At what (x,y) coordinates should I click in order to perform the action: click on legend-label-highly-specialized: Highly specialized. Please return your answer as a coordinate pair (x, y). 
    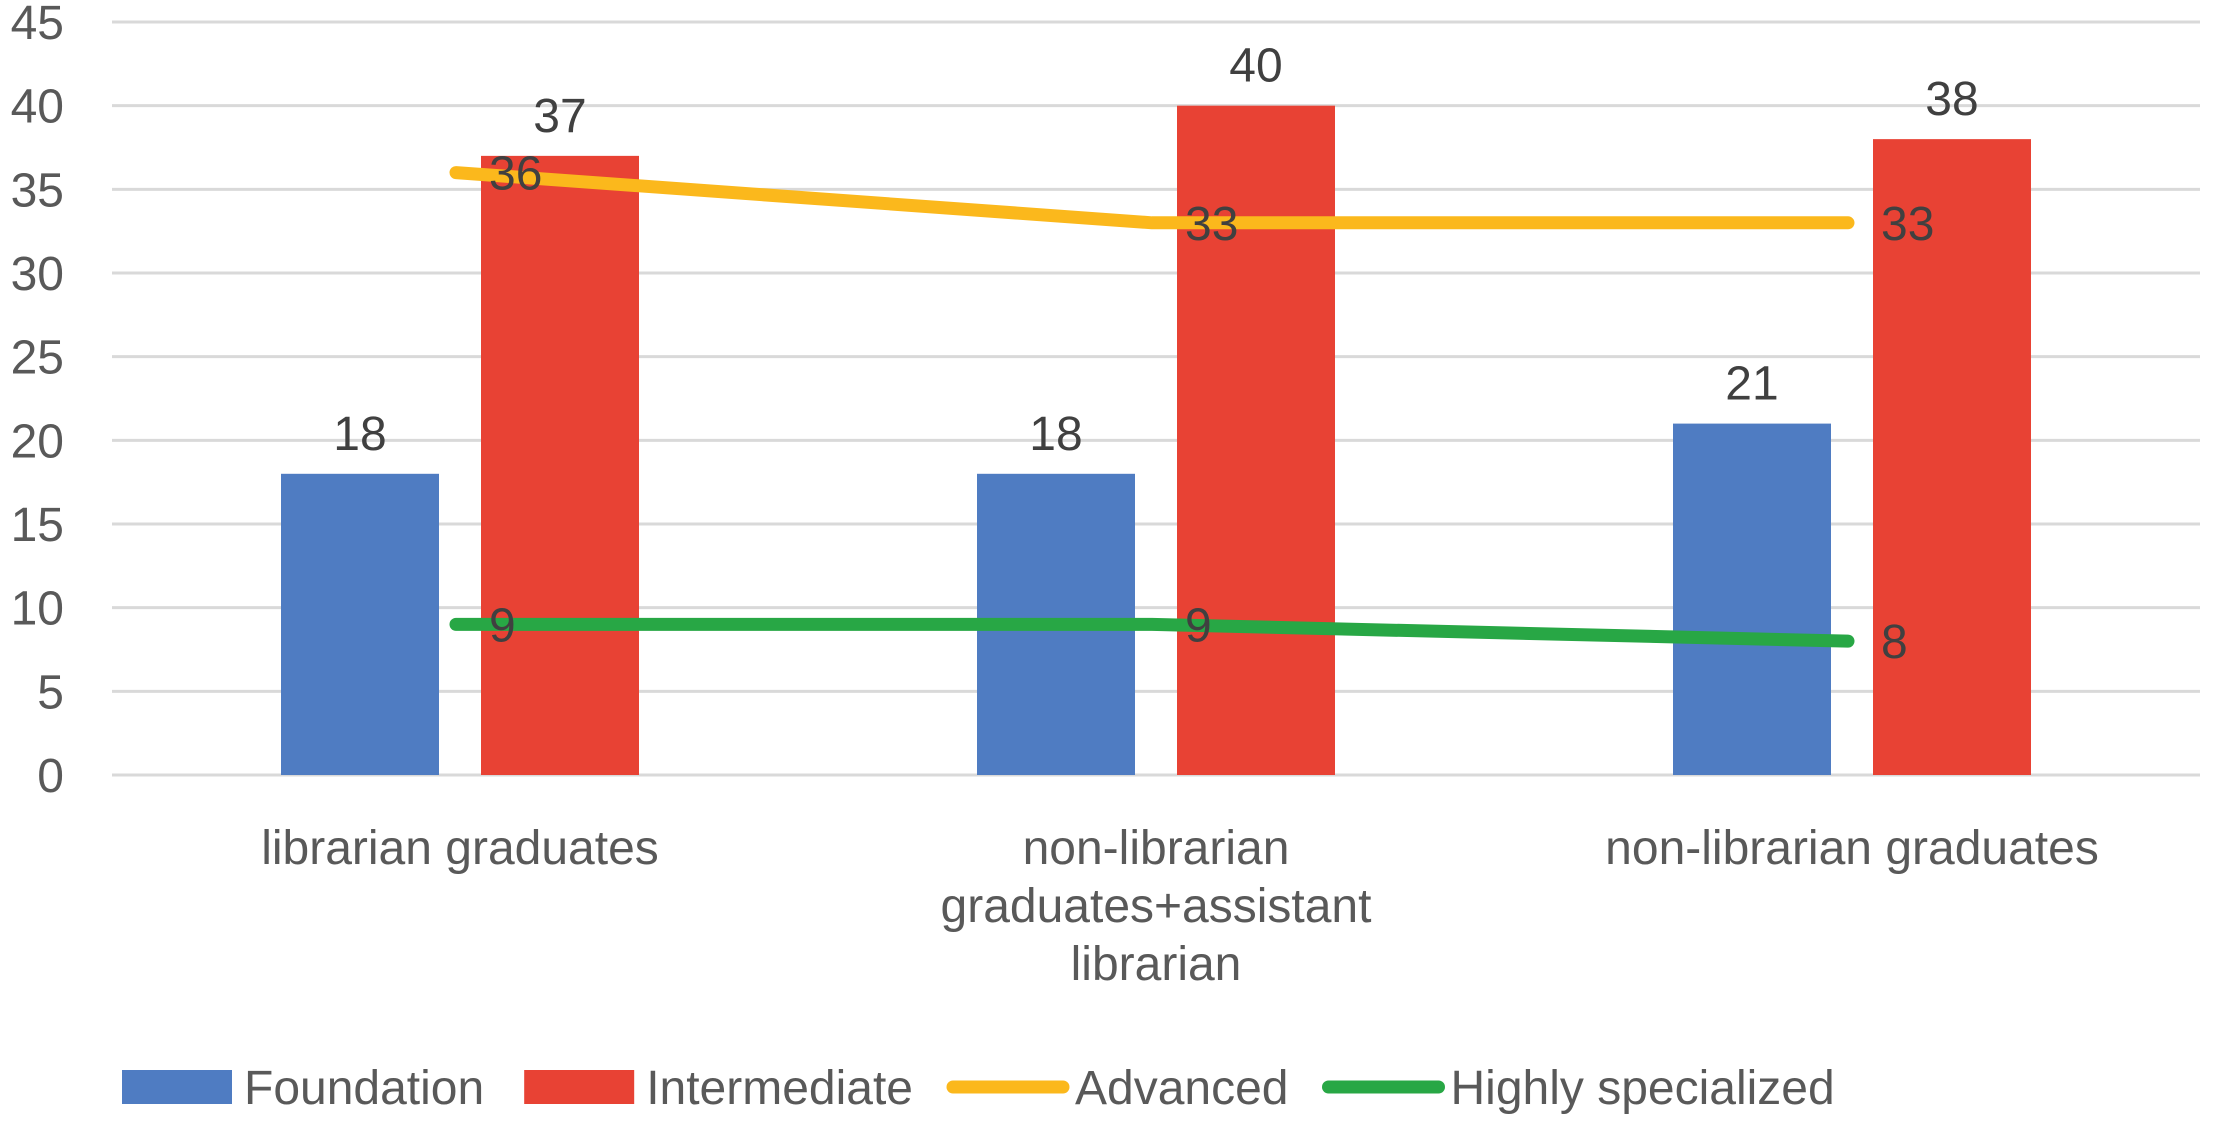
    Looking at the image, I should click on (1643, 1088).